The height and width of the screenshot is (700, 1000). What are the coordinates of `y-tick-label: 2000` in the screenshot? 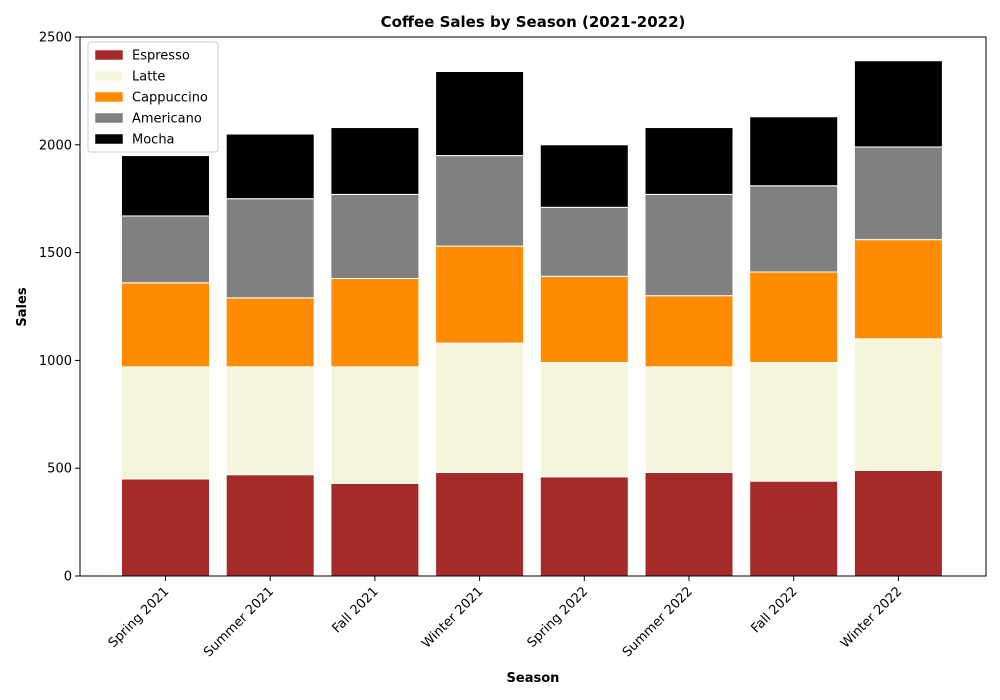 It's located at (55, 145).